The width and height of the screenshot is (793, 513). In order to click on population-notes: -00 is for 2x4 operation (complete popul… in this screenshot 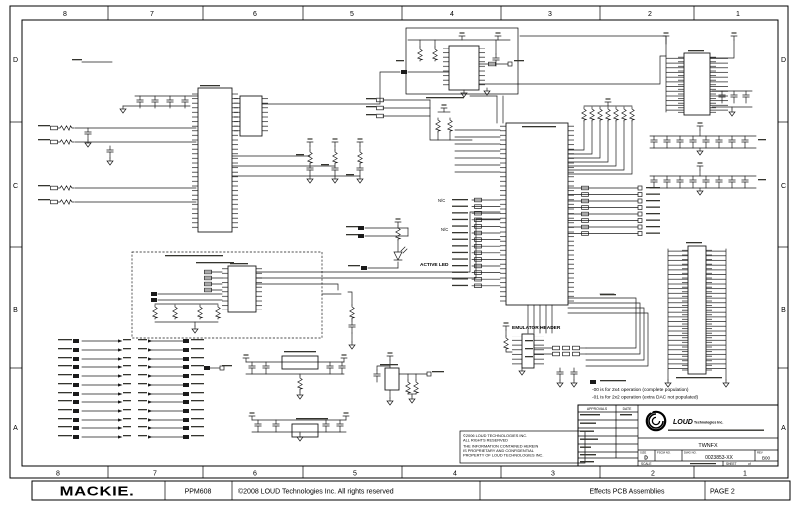, I will do `click(645, 394)`.